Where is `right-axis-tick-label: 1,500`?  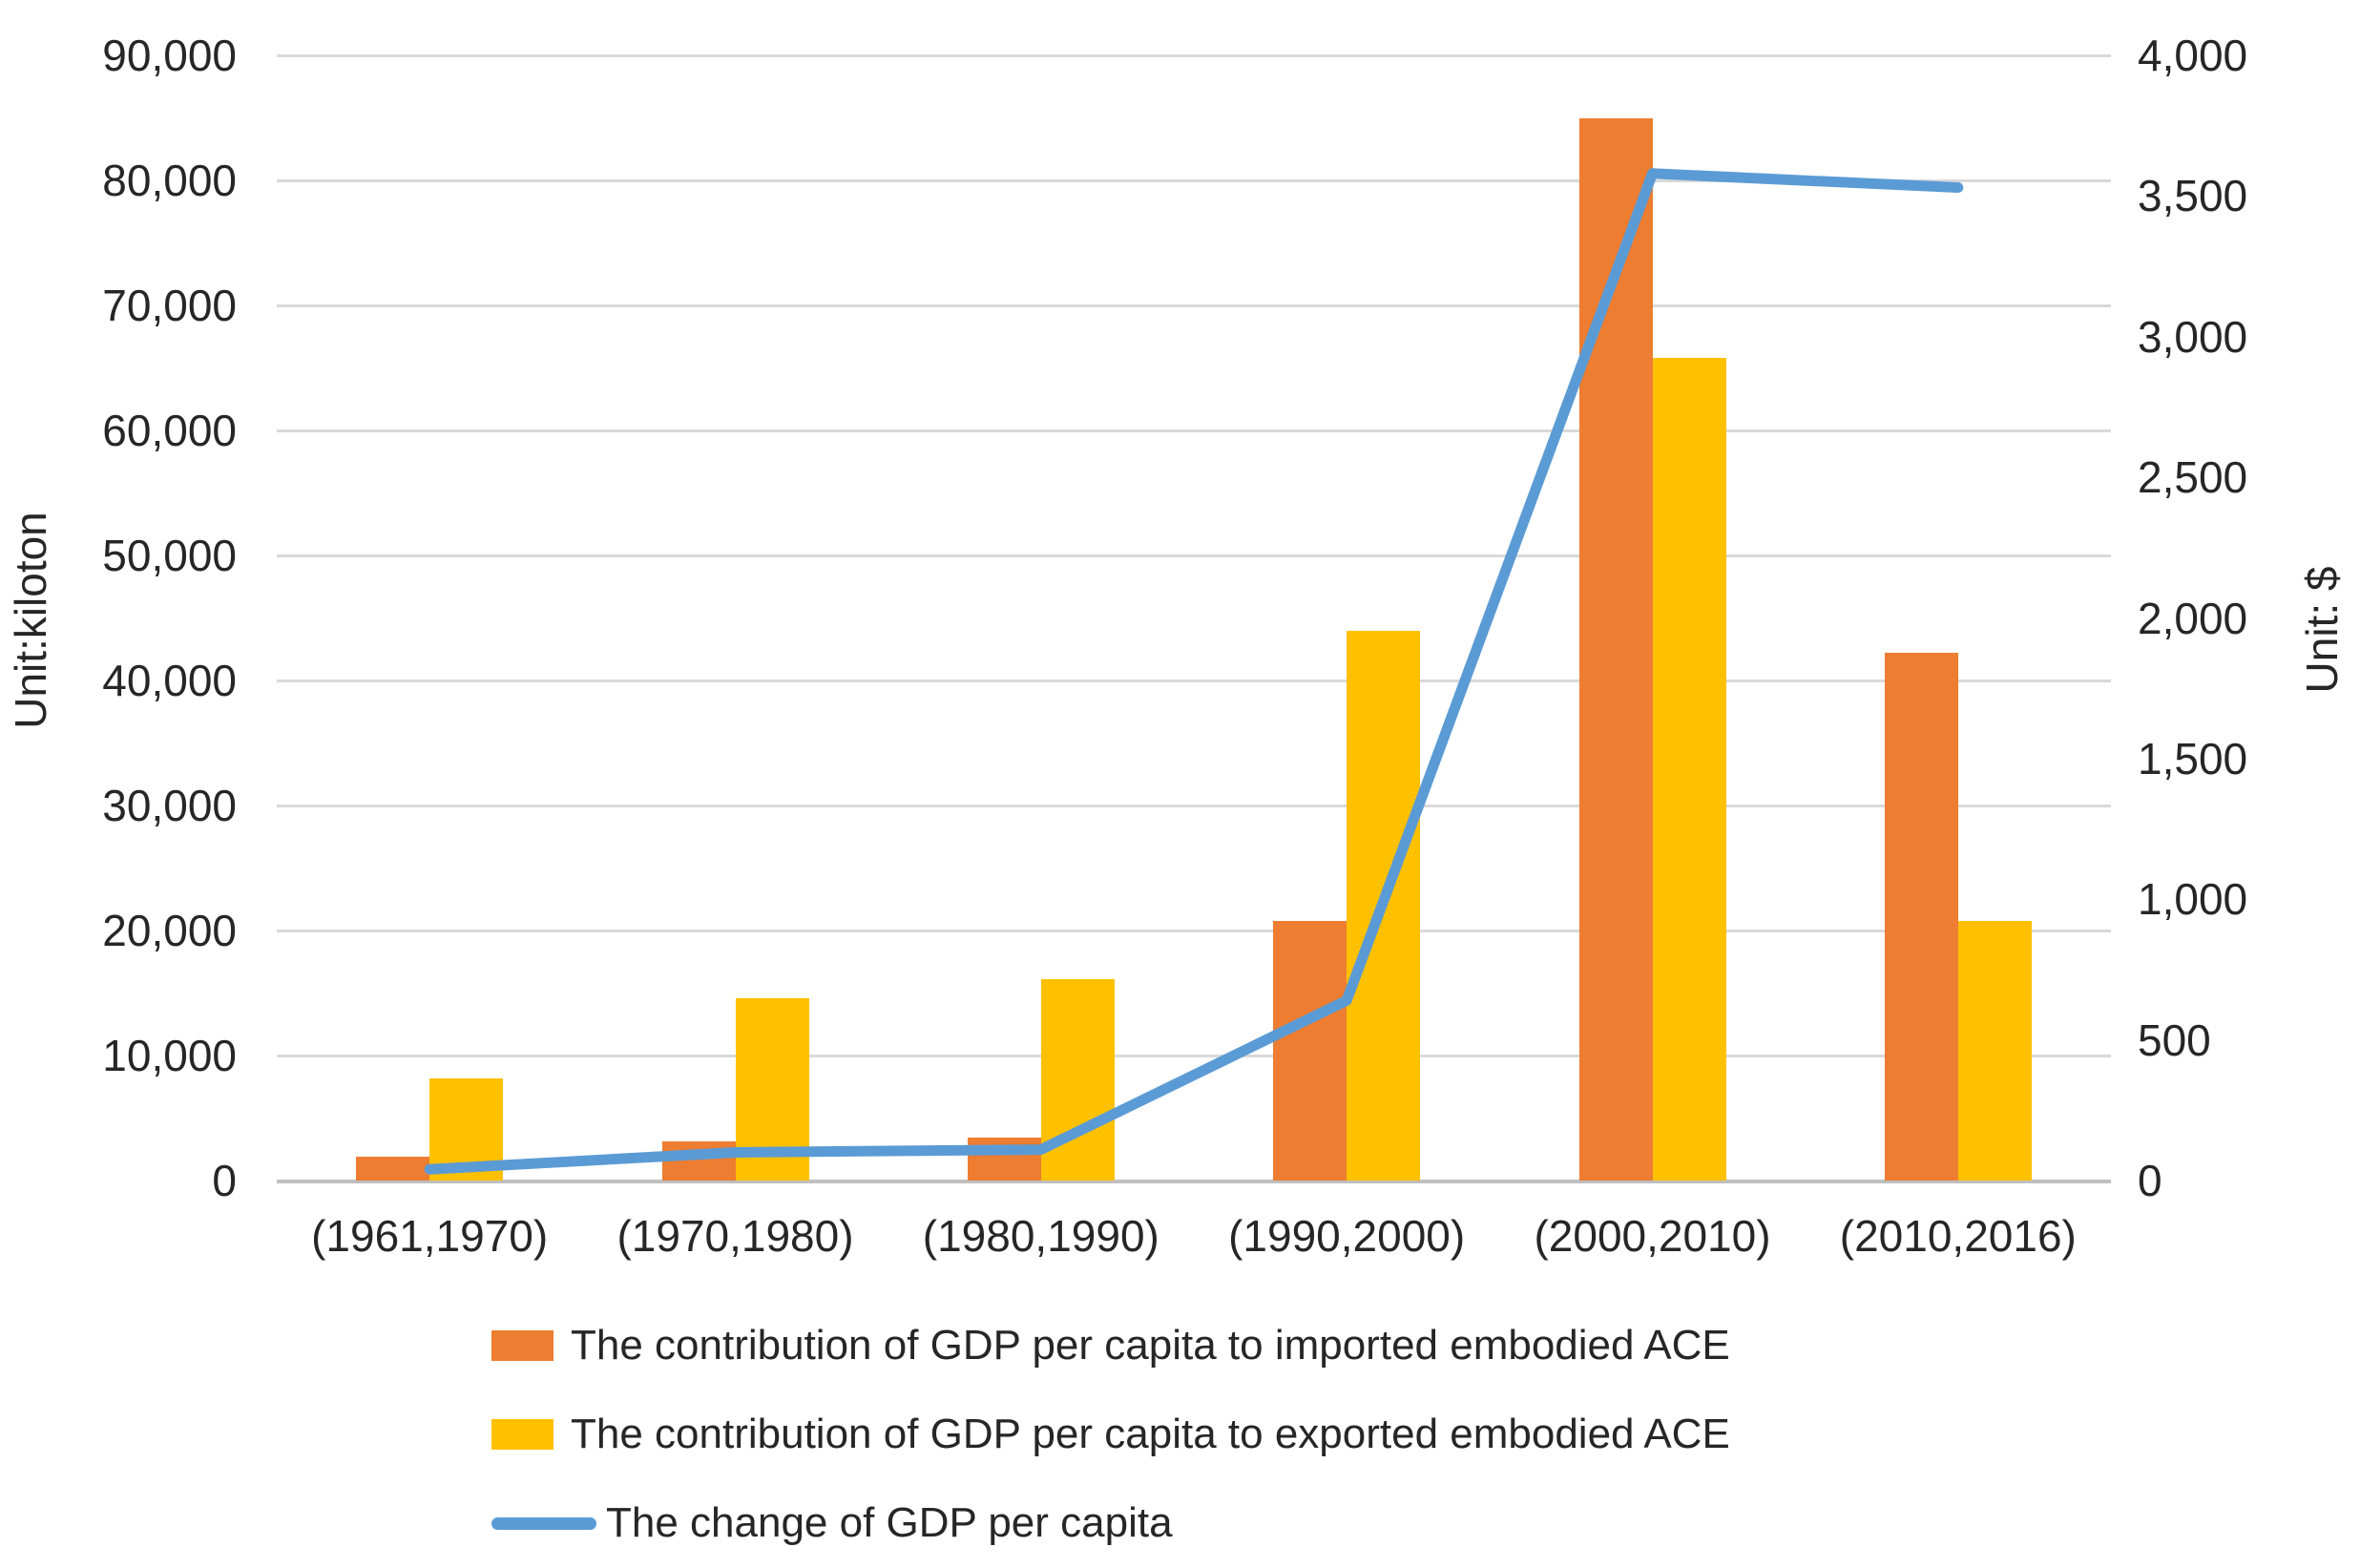 right-axis-tick-label: 1,500 is located at coordinates (2193, 759).